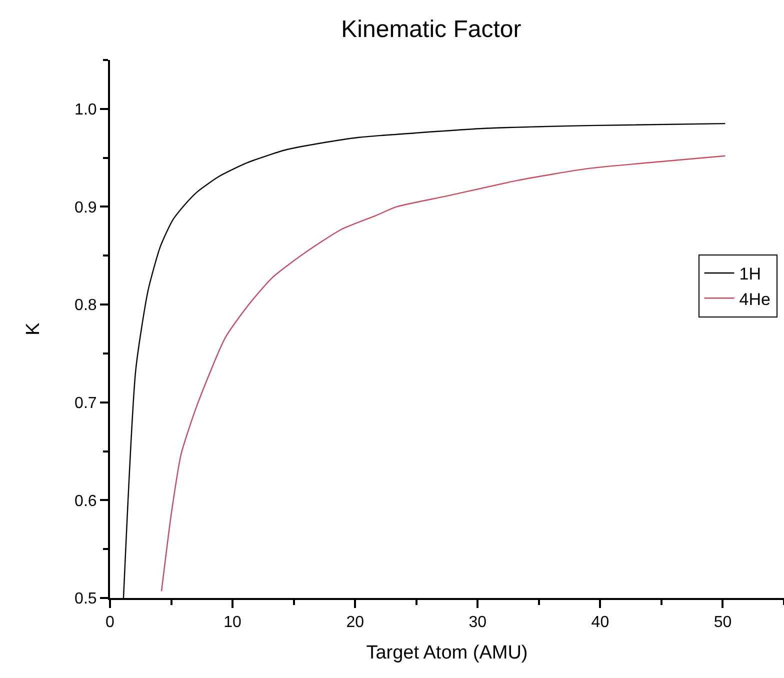  I want to click on y-tick-label: 0.5, so click(85, 599).